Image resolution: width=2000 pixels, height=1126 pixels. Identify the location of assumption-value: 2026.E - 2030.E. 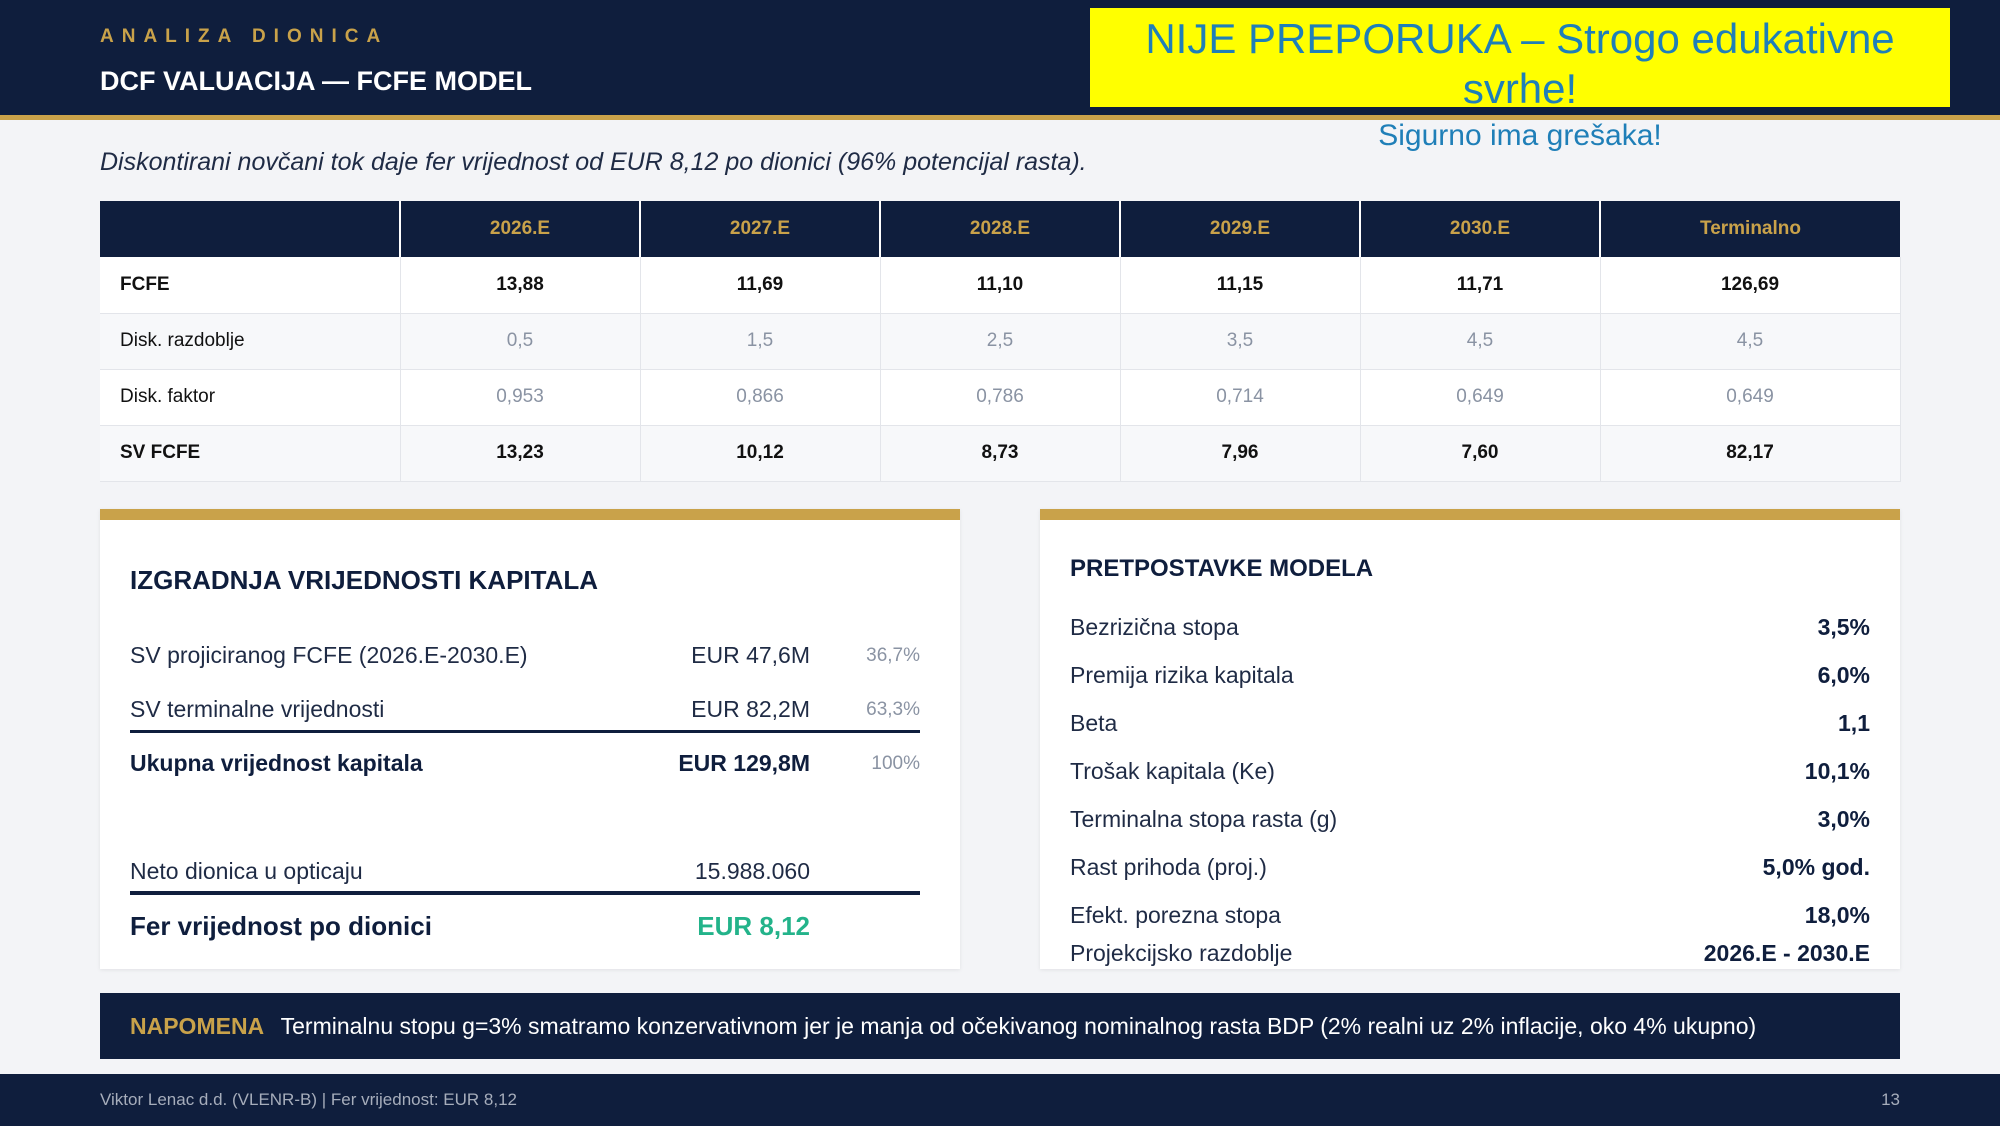
(1786, 953).